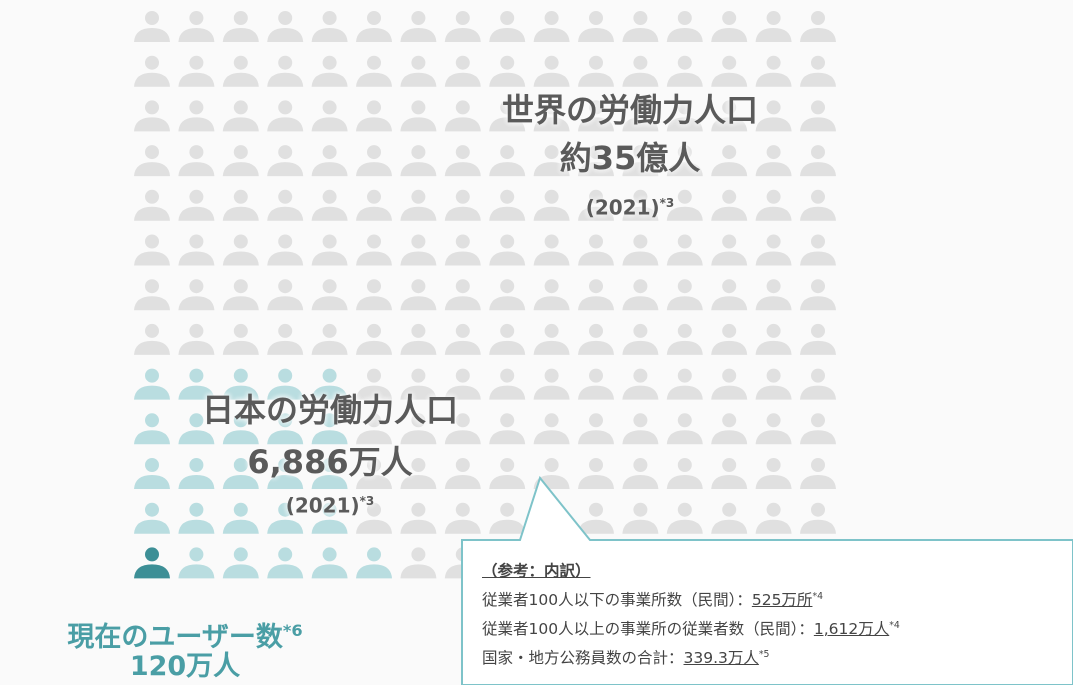 This screenshot has height=685, width=1073. What do you see at coordinates (721, 658) in the screenshot?
I see `item-value: 339.3万人` at bounding box center [721, 658].